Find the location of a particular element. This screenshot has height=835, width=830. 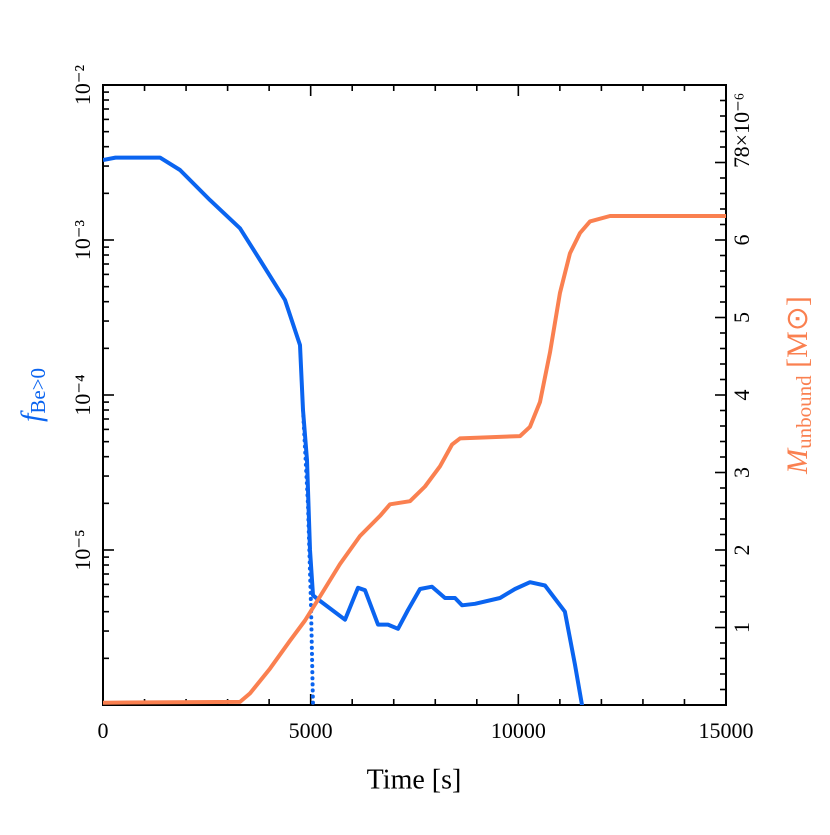

y2-label-tail: [M⊙] is located at coordinates (797, 335).